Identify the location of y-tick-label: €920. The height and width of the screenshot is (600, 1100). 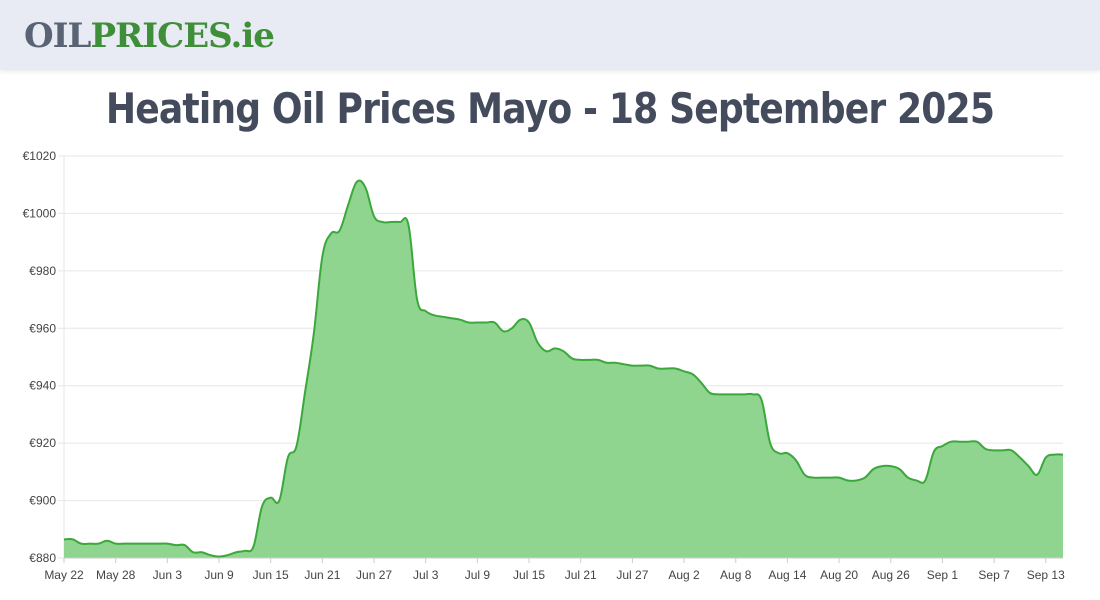
(42, 443).